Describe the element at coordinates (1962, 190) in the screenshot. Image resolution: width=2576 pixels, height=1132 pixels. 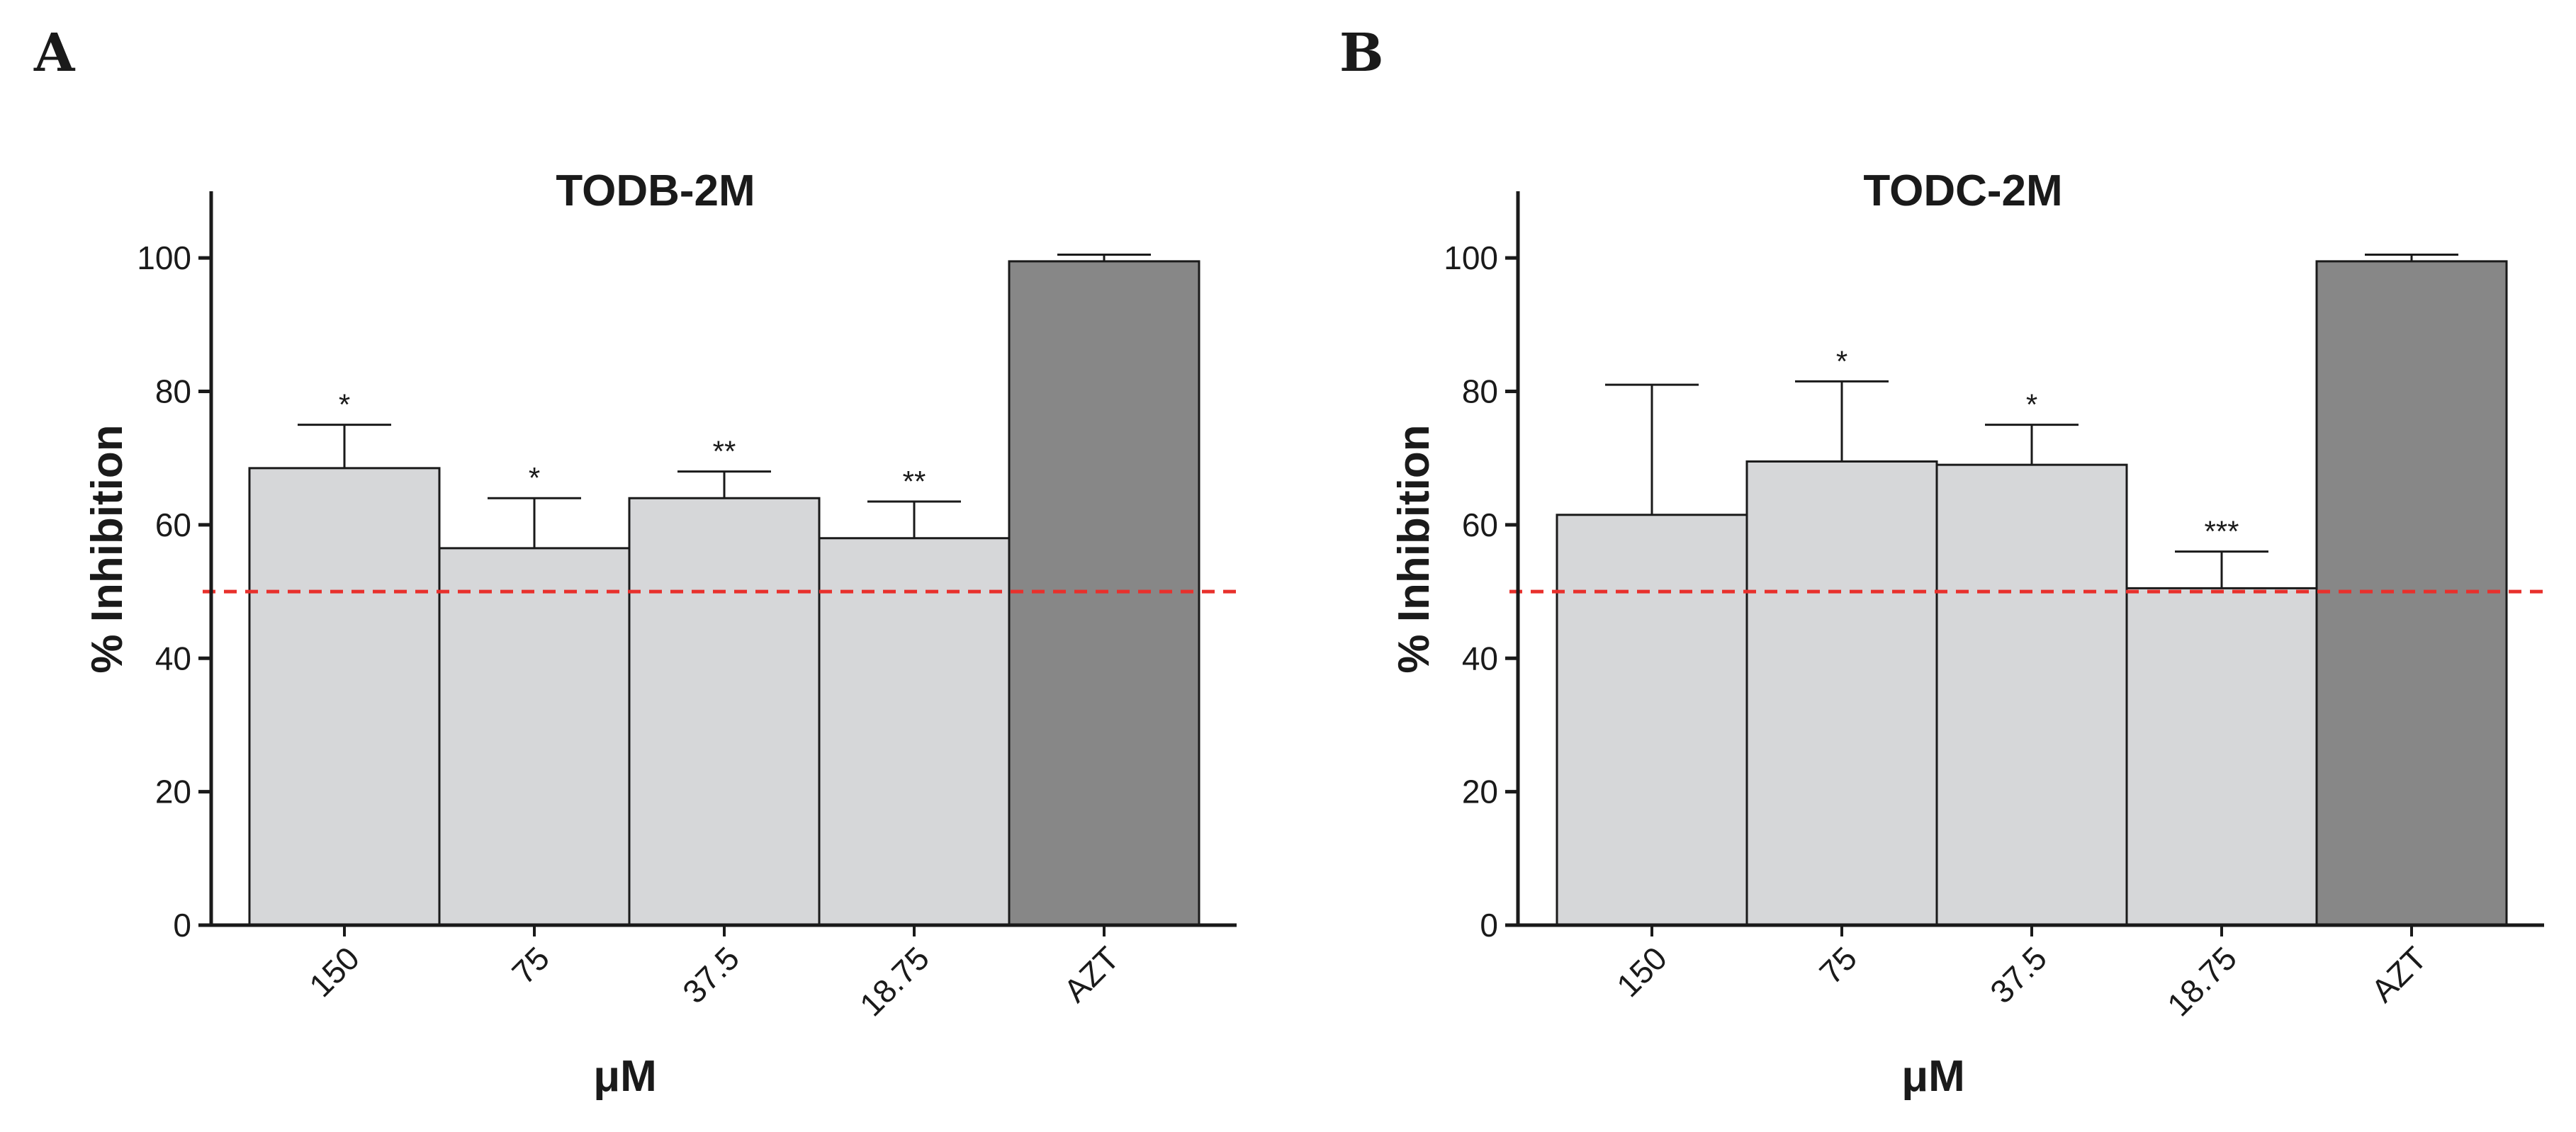
I see `chart-title: TODC-2M` at that location.